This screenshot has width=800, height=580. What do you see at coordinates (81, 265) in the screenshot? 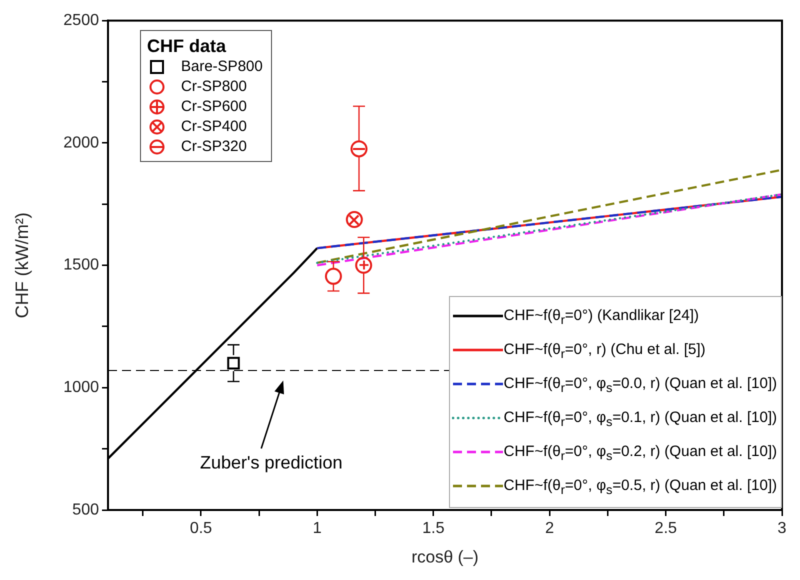
I see `y-tick-label: 1500` at bounding box center [81, 265].